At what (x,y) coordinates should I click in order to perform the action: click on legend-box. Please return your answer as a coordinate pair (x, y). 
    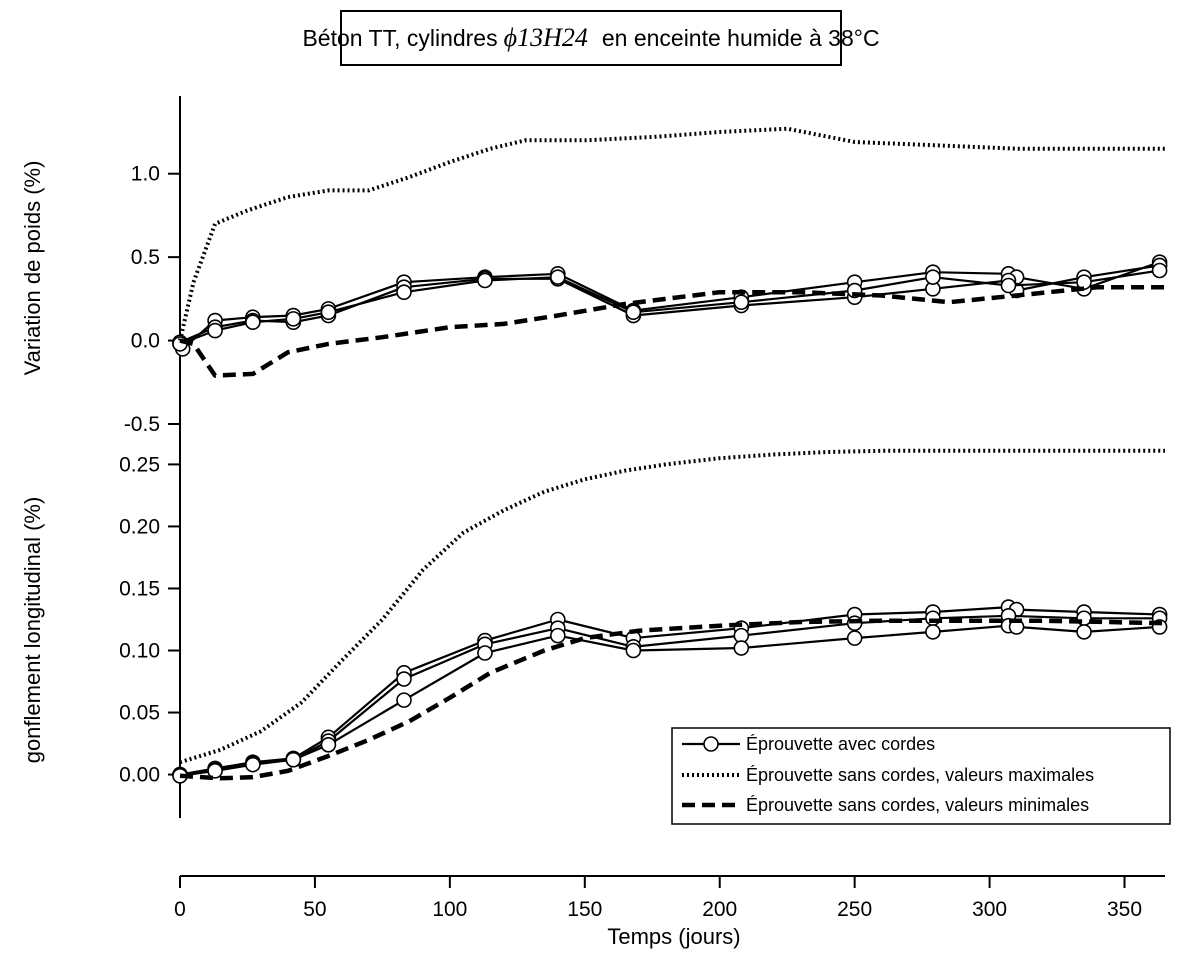
    Looking at the image, I should click on (921, 776).